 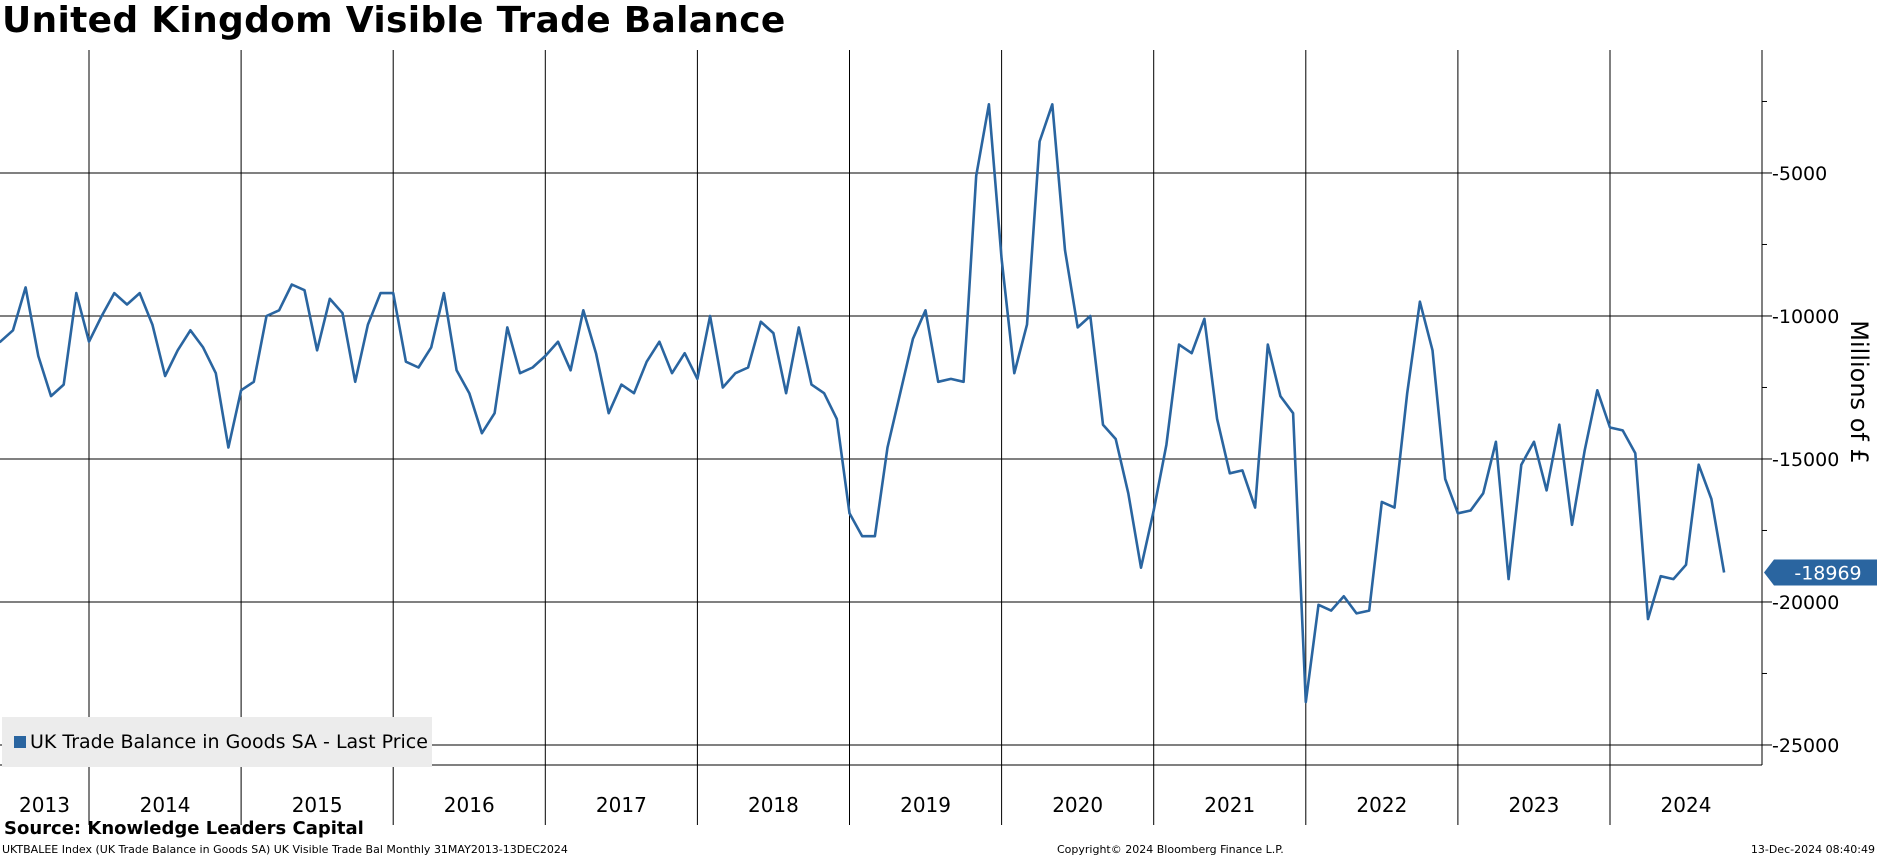 What do you see at coordinates (621, 805) in the screenshot?
I see `x-year-label: 2017` at bounding box center [621, 805].